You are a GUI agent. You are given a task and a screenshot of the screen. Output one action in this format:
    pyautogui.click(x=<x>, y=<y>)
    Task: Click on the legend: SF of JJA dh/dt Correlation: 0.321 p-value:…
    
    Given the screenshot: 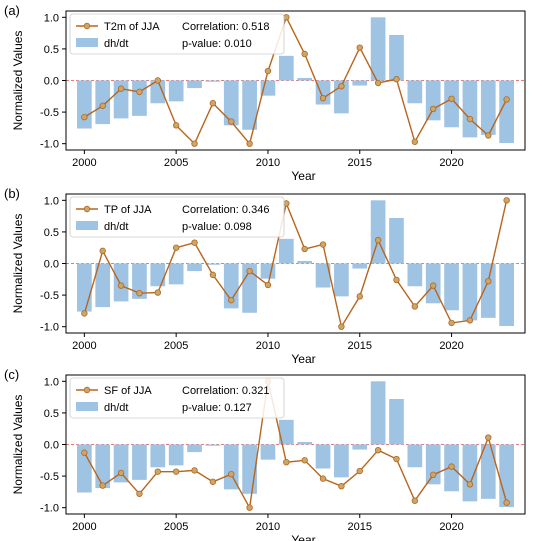 What is the action you would take?
    pyautogui.click(x=177, y=398)
    